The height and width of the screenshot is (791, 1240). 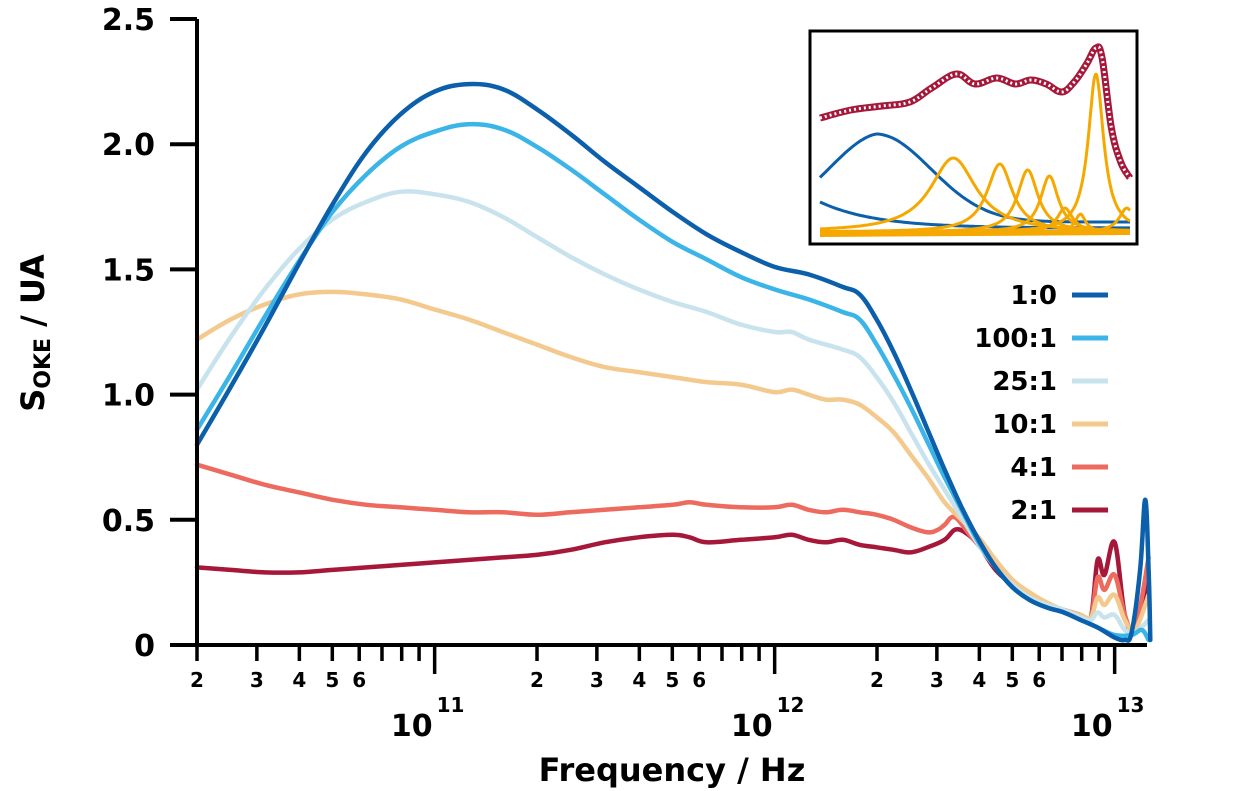 I want to click on y-tick-label: 0.5, so click(x=128, y=521).